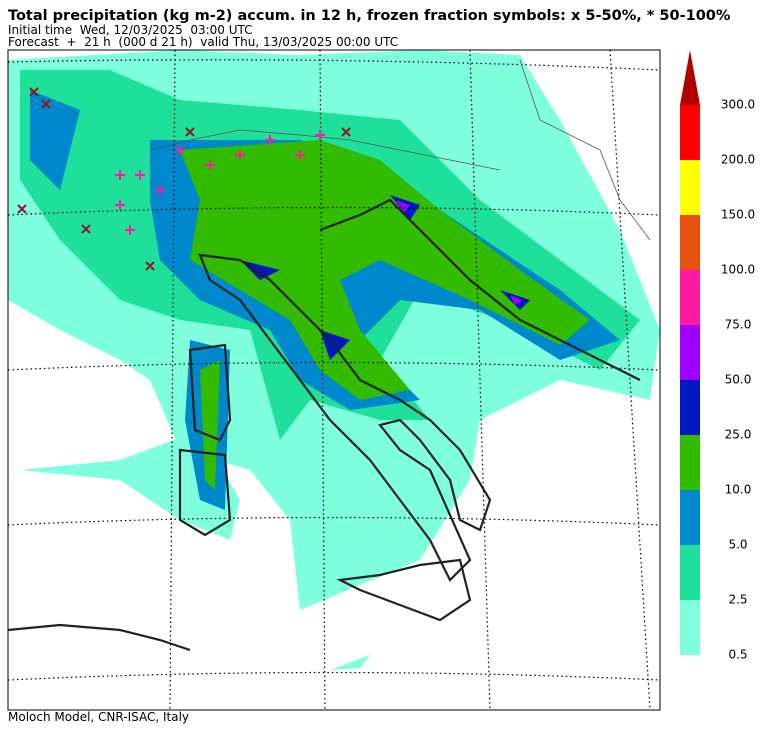 The width and height of the screenshot is (760, 731). What do you see at coordinates (737, 655) in the screenshot?
I see `colorbar-label: 0.5` at bounding box center [737, 655].